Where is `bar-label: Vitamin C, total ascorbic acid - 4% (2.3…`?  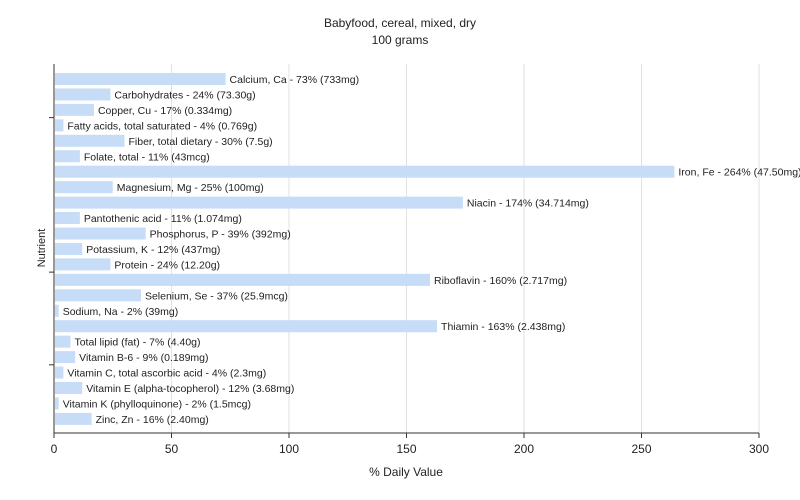
bar-label: Vitamin C, total ascorbic acid - 4% (2.3… is located at coordinates (166, 374).